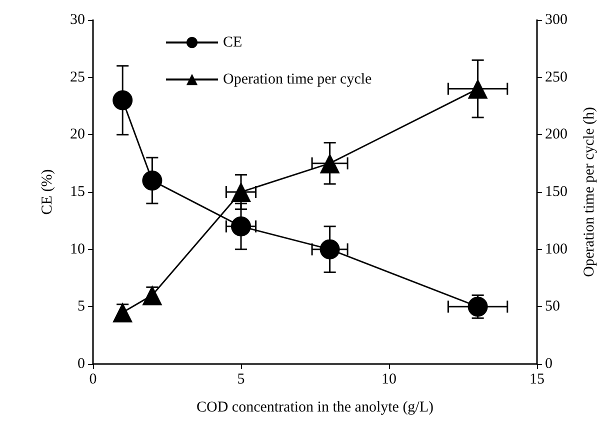 The width and height of the screenshot is (611, 422). What do you see at coordinates (241, 380) in the screenshot?
I see `x-tick-label: 5` at bounding box center [241, 380].